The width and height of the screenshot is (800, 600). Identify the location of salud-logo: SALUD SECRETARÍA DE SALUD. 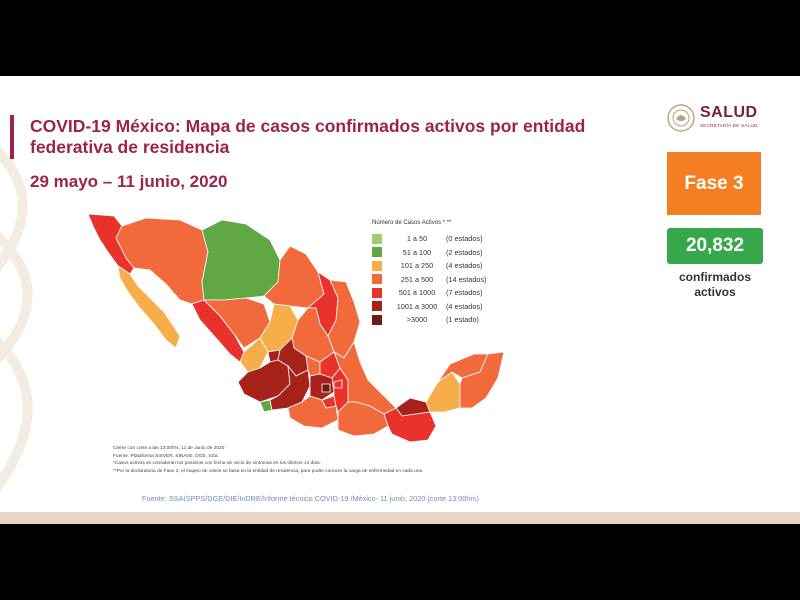
(721, 118).